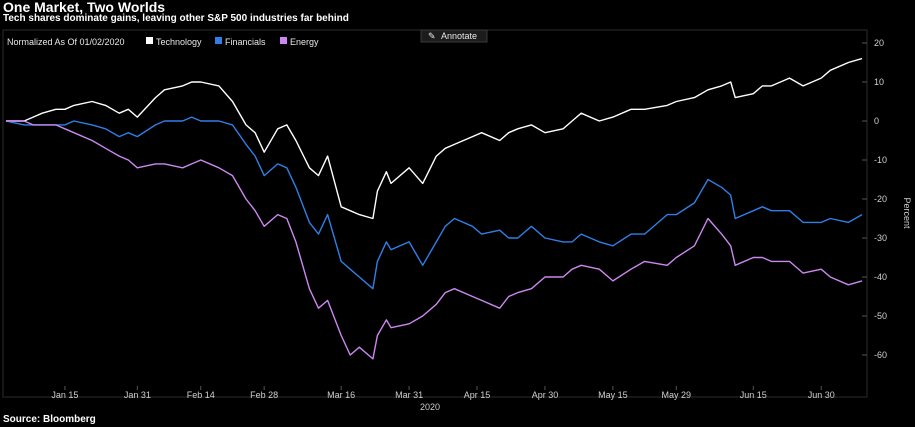  Describe the element at coordinates (179, 42) in the screenshot. I see `legend-technology-label: Technology` at that location.